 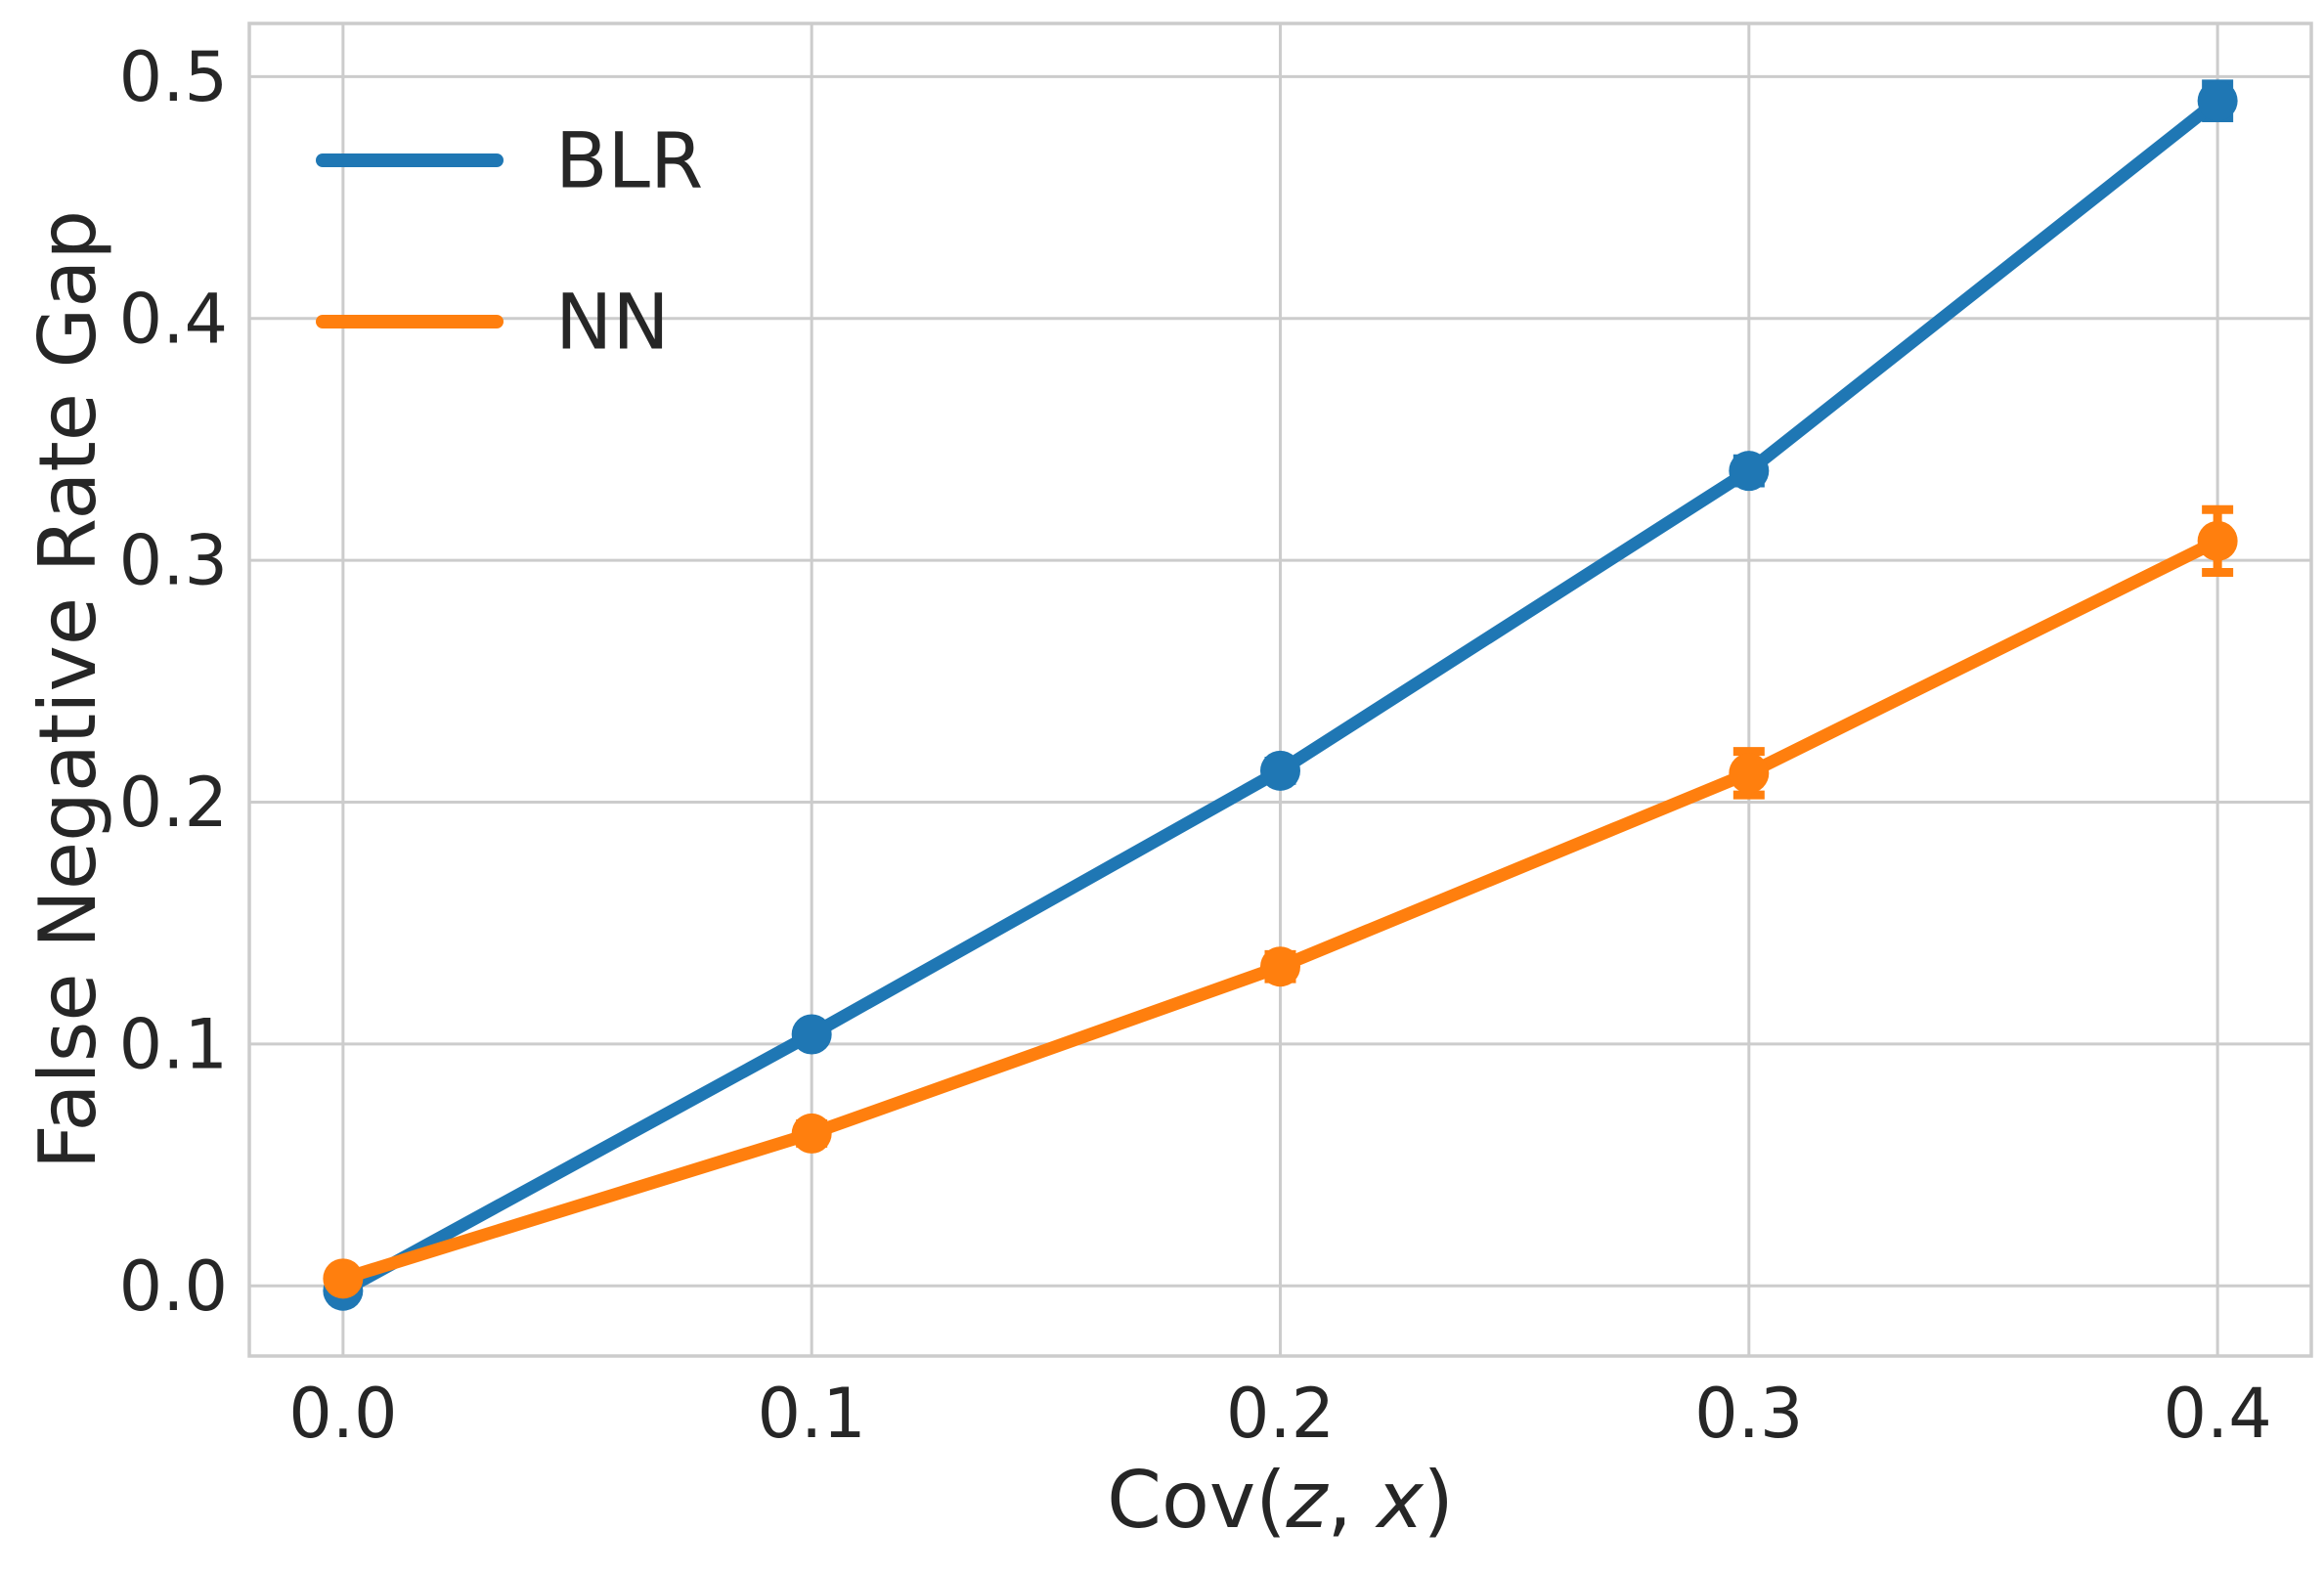 I want to click on data-point-BLR-0.4, so click(x=2217, y=100).